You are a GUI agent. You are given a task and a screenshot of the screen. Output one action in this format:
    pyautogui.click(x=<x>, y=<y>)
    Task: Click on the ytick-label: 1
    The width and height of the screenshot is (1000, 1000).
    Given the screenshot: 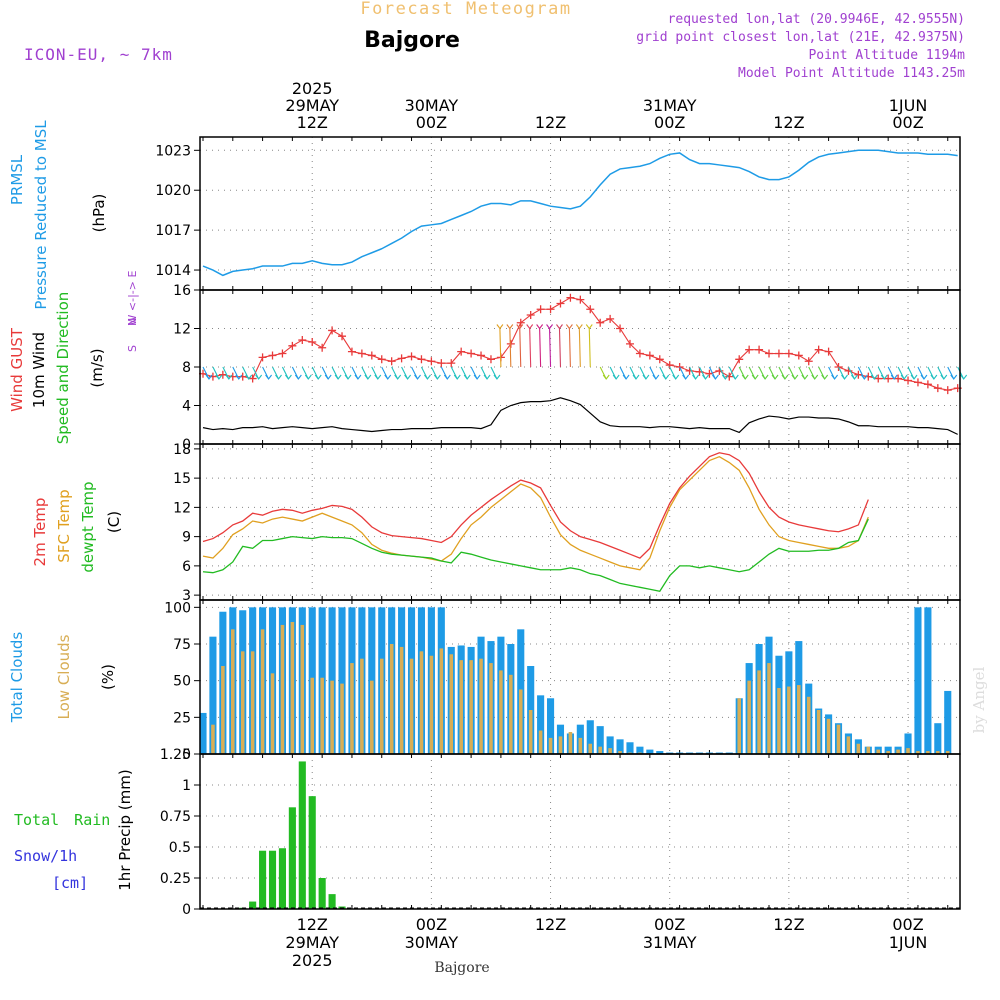 What is the action you would take?
    pyautogui.click(x=186, y=786)
    